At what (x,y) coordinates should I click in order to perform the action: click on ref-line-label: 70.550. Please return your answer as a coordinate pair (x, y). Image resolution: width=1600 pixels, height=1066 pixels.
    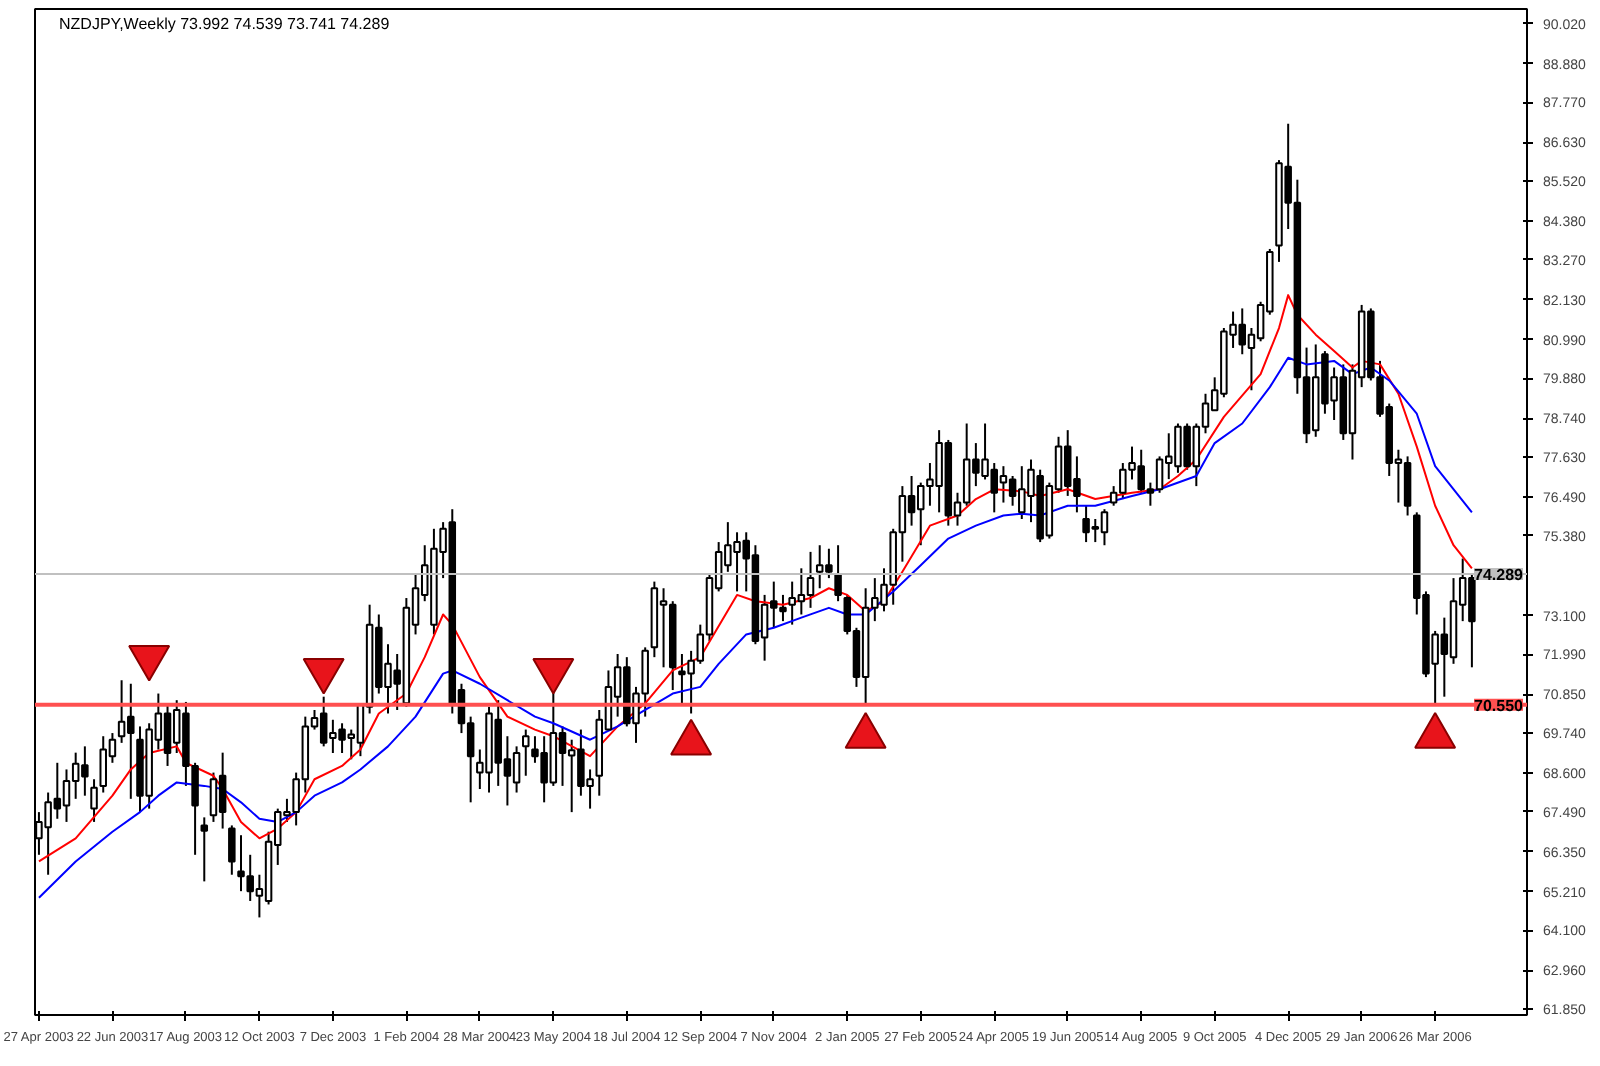
    Looking at the image, I should click on (1499, 705).